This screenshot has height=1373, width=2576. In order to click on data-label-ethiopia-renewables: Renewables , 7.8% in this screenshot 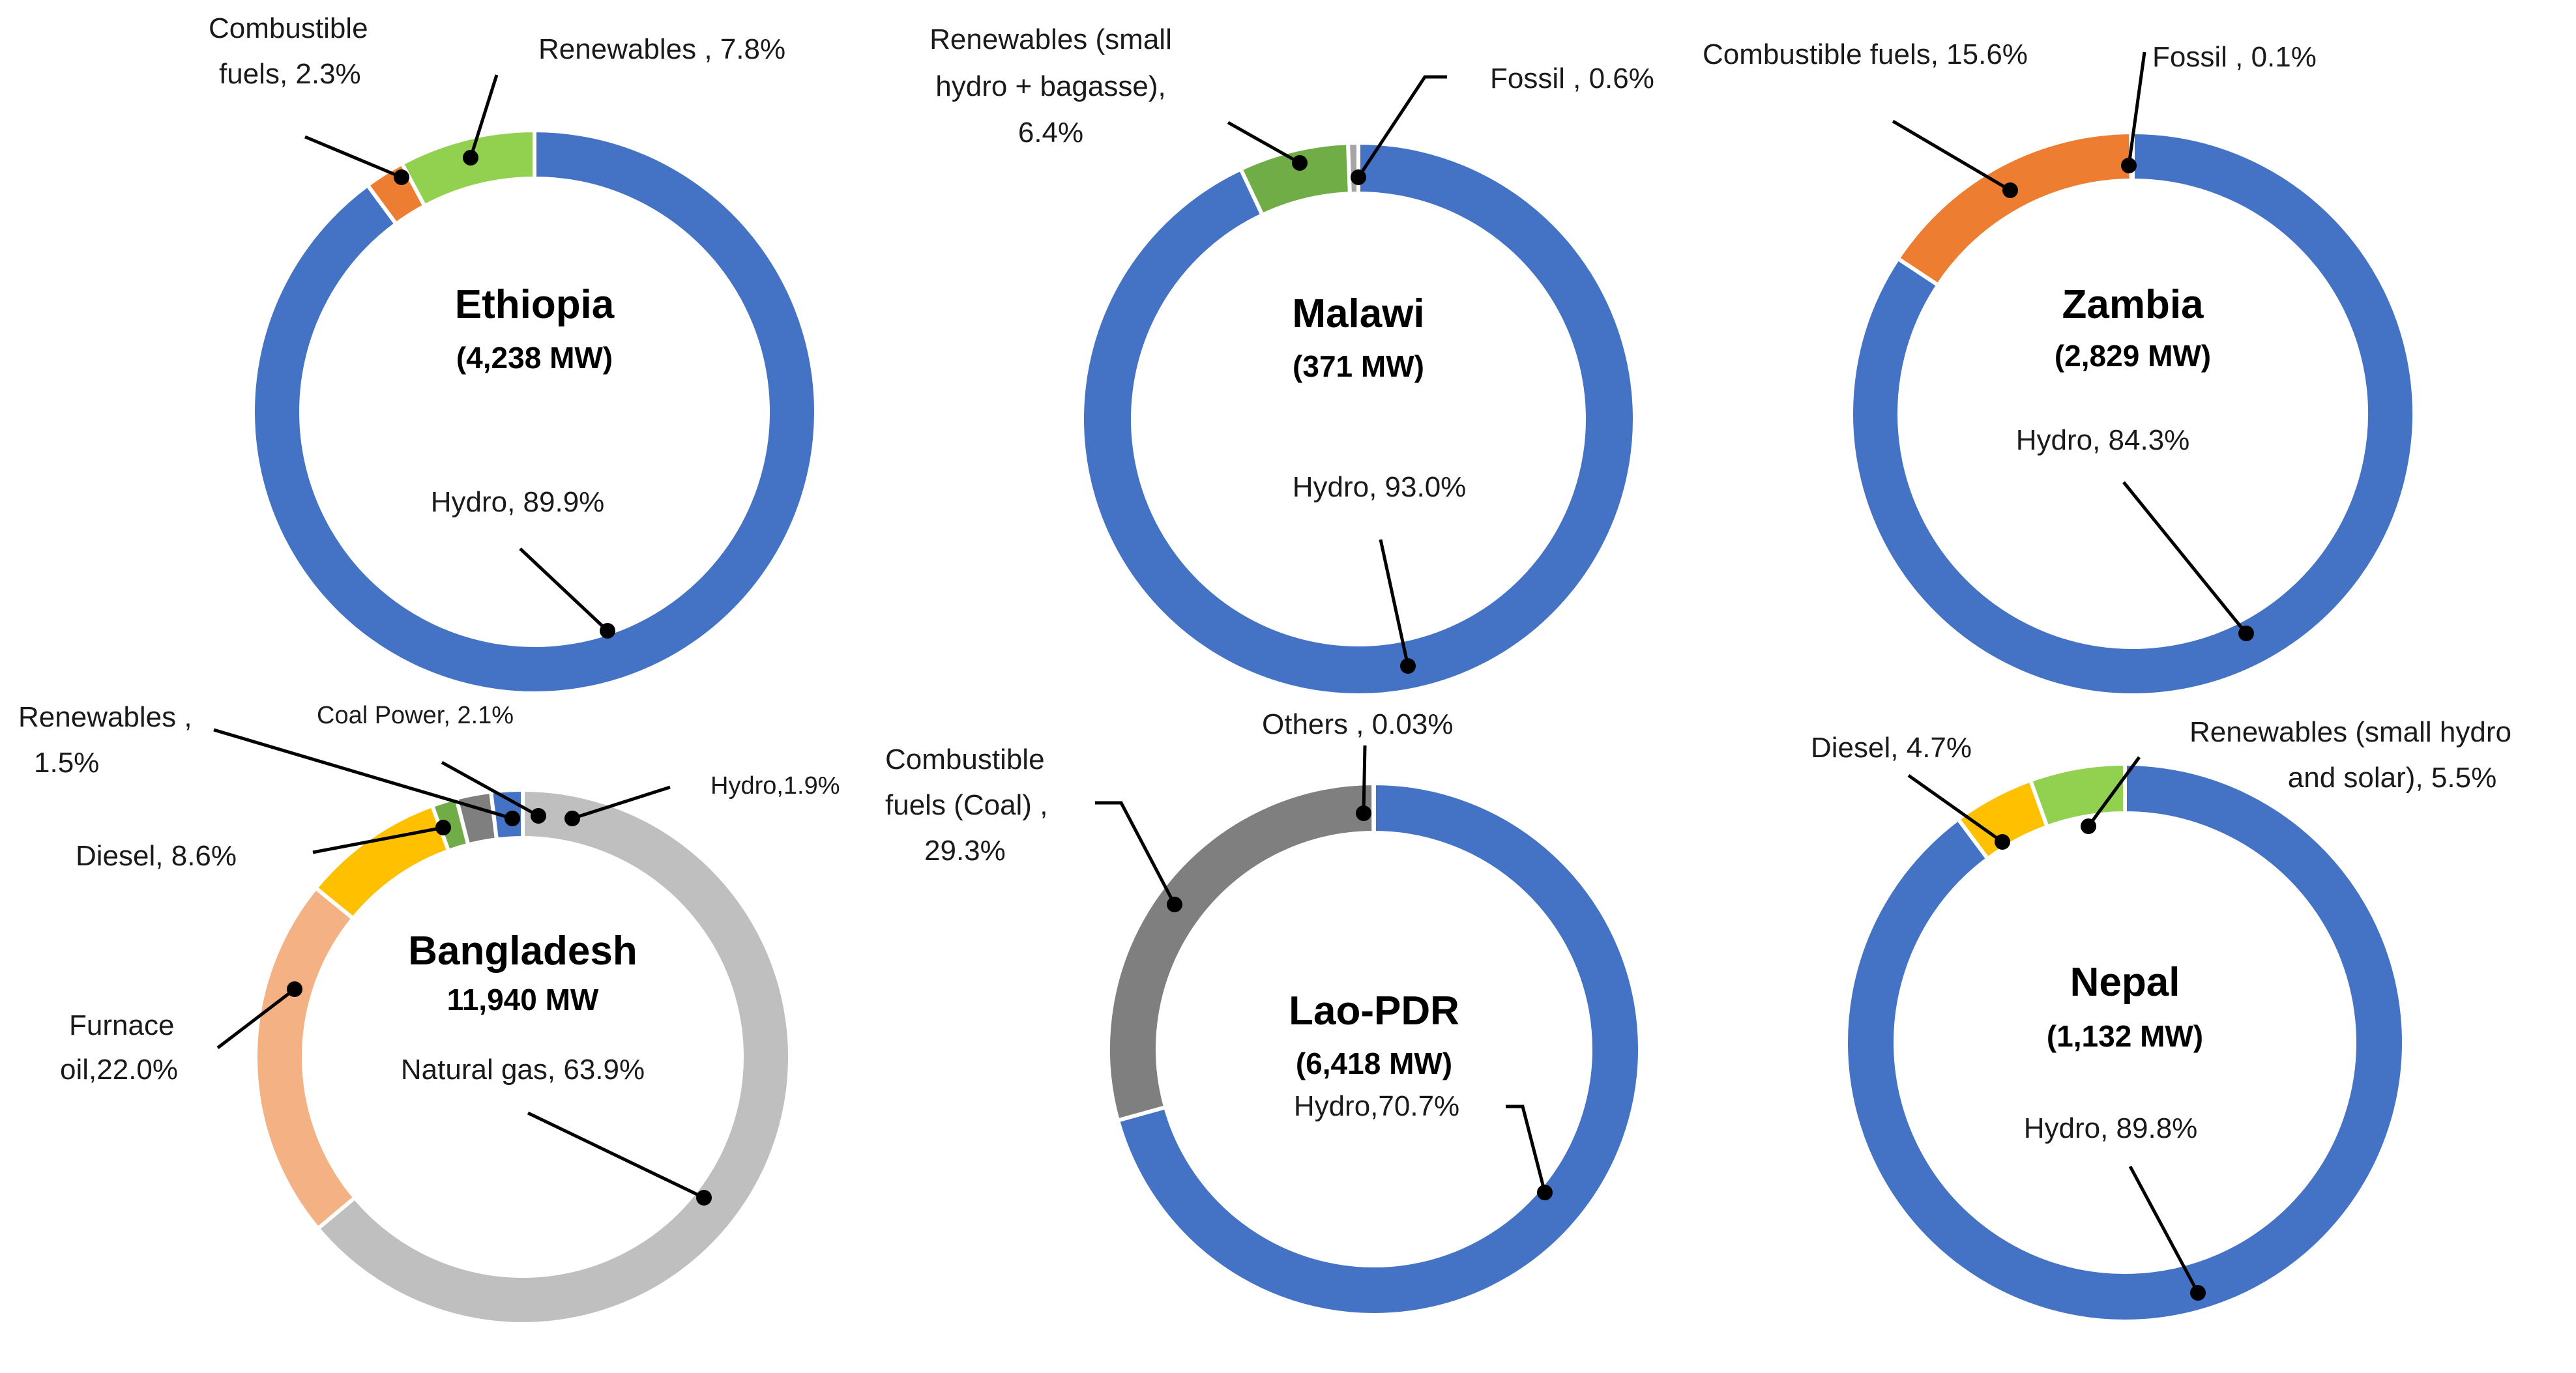, I will do `click(661, 49)`.